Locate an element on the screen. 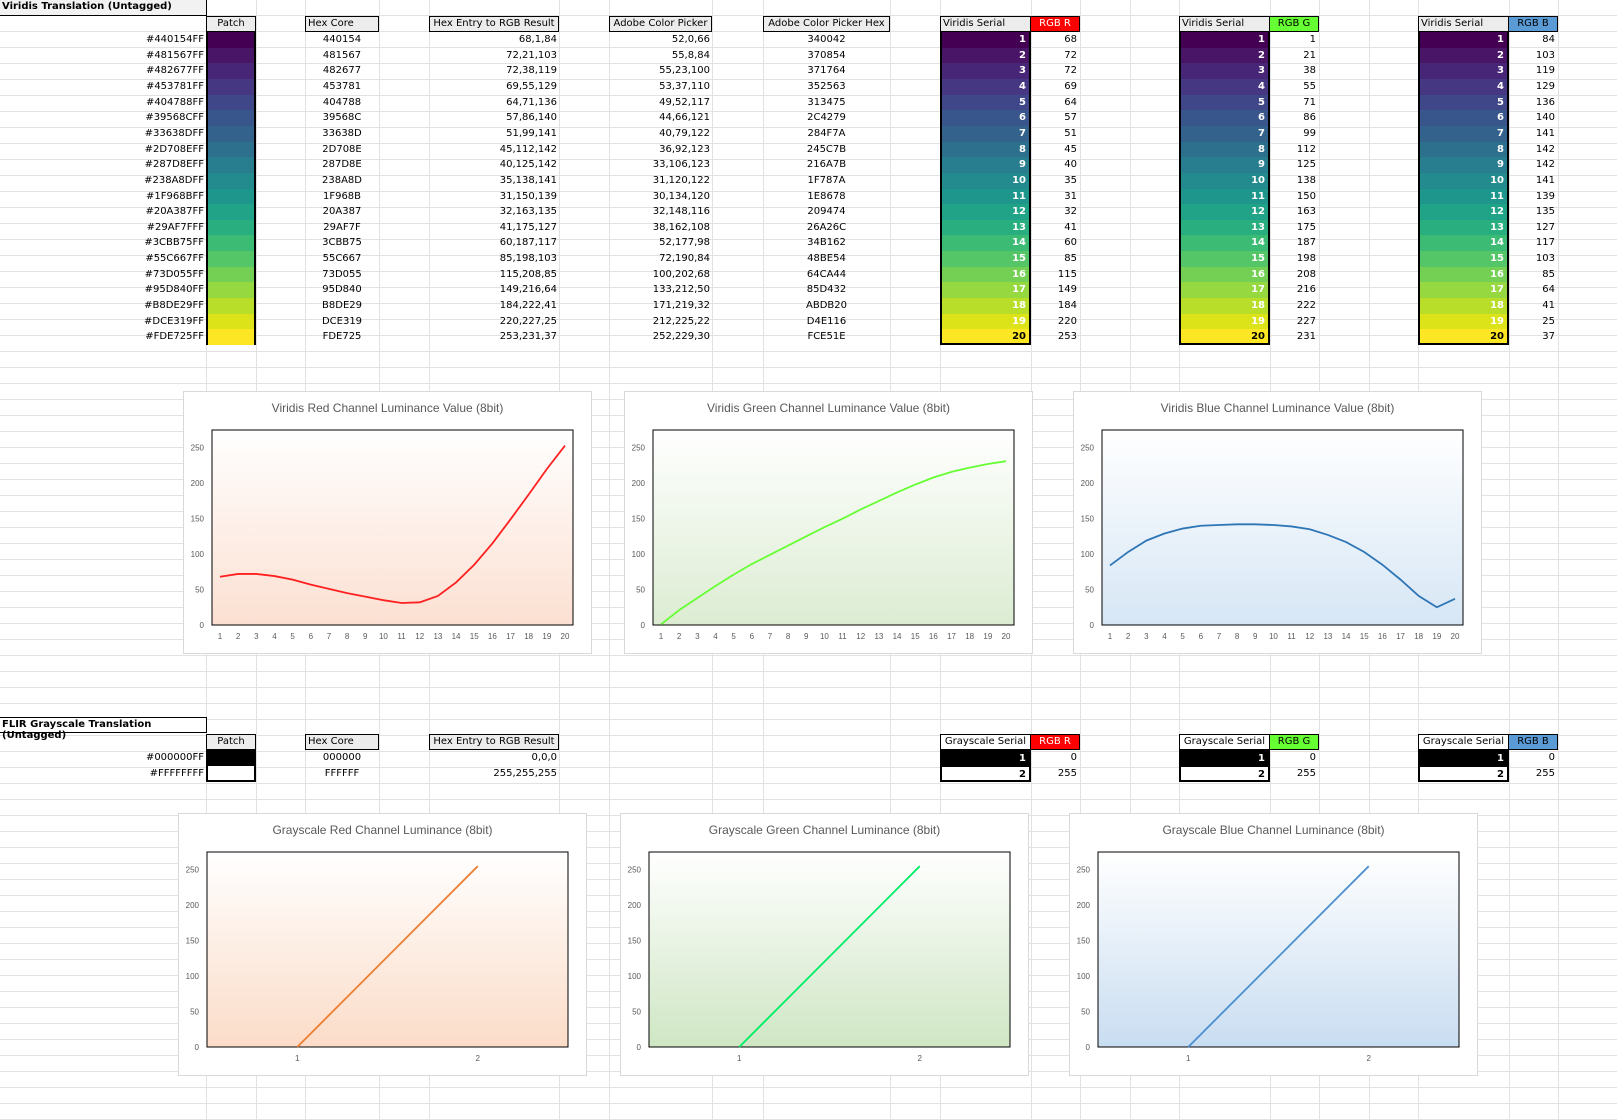 The height and width of the screenshot is (1120, 1617). rgb-b-value: 255 is located at coordinates (1545, 773).